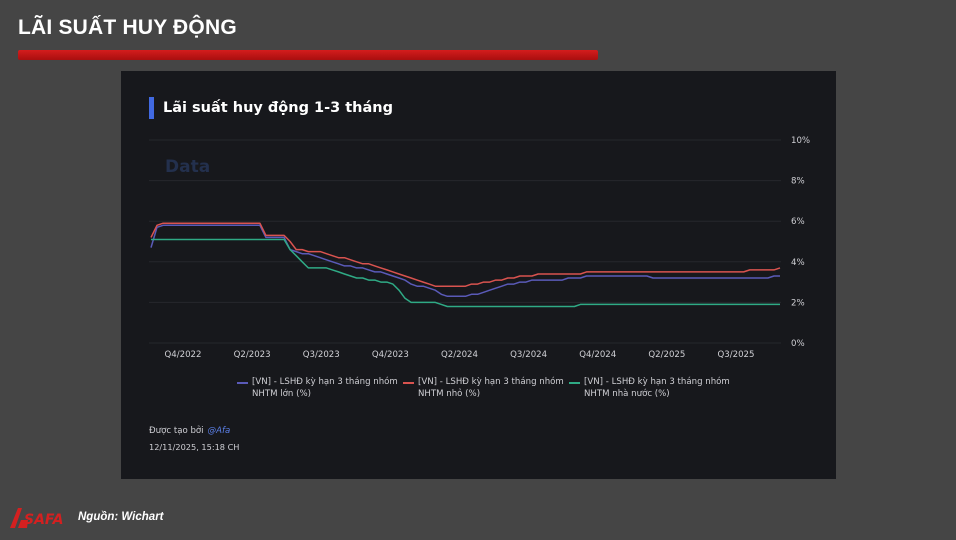 Image resolution: width=956 pixels, height=540 pixels. I want to click on chart-title: Lãi suất huy động 1-3 tháng, so click(278, 108).